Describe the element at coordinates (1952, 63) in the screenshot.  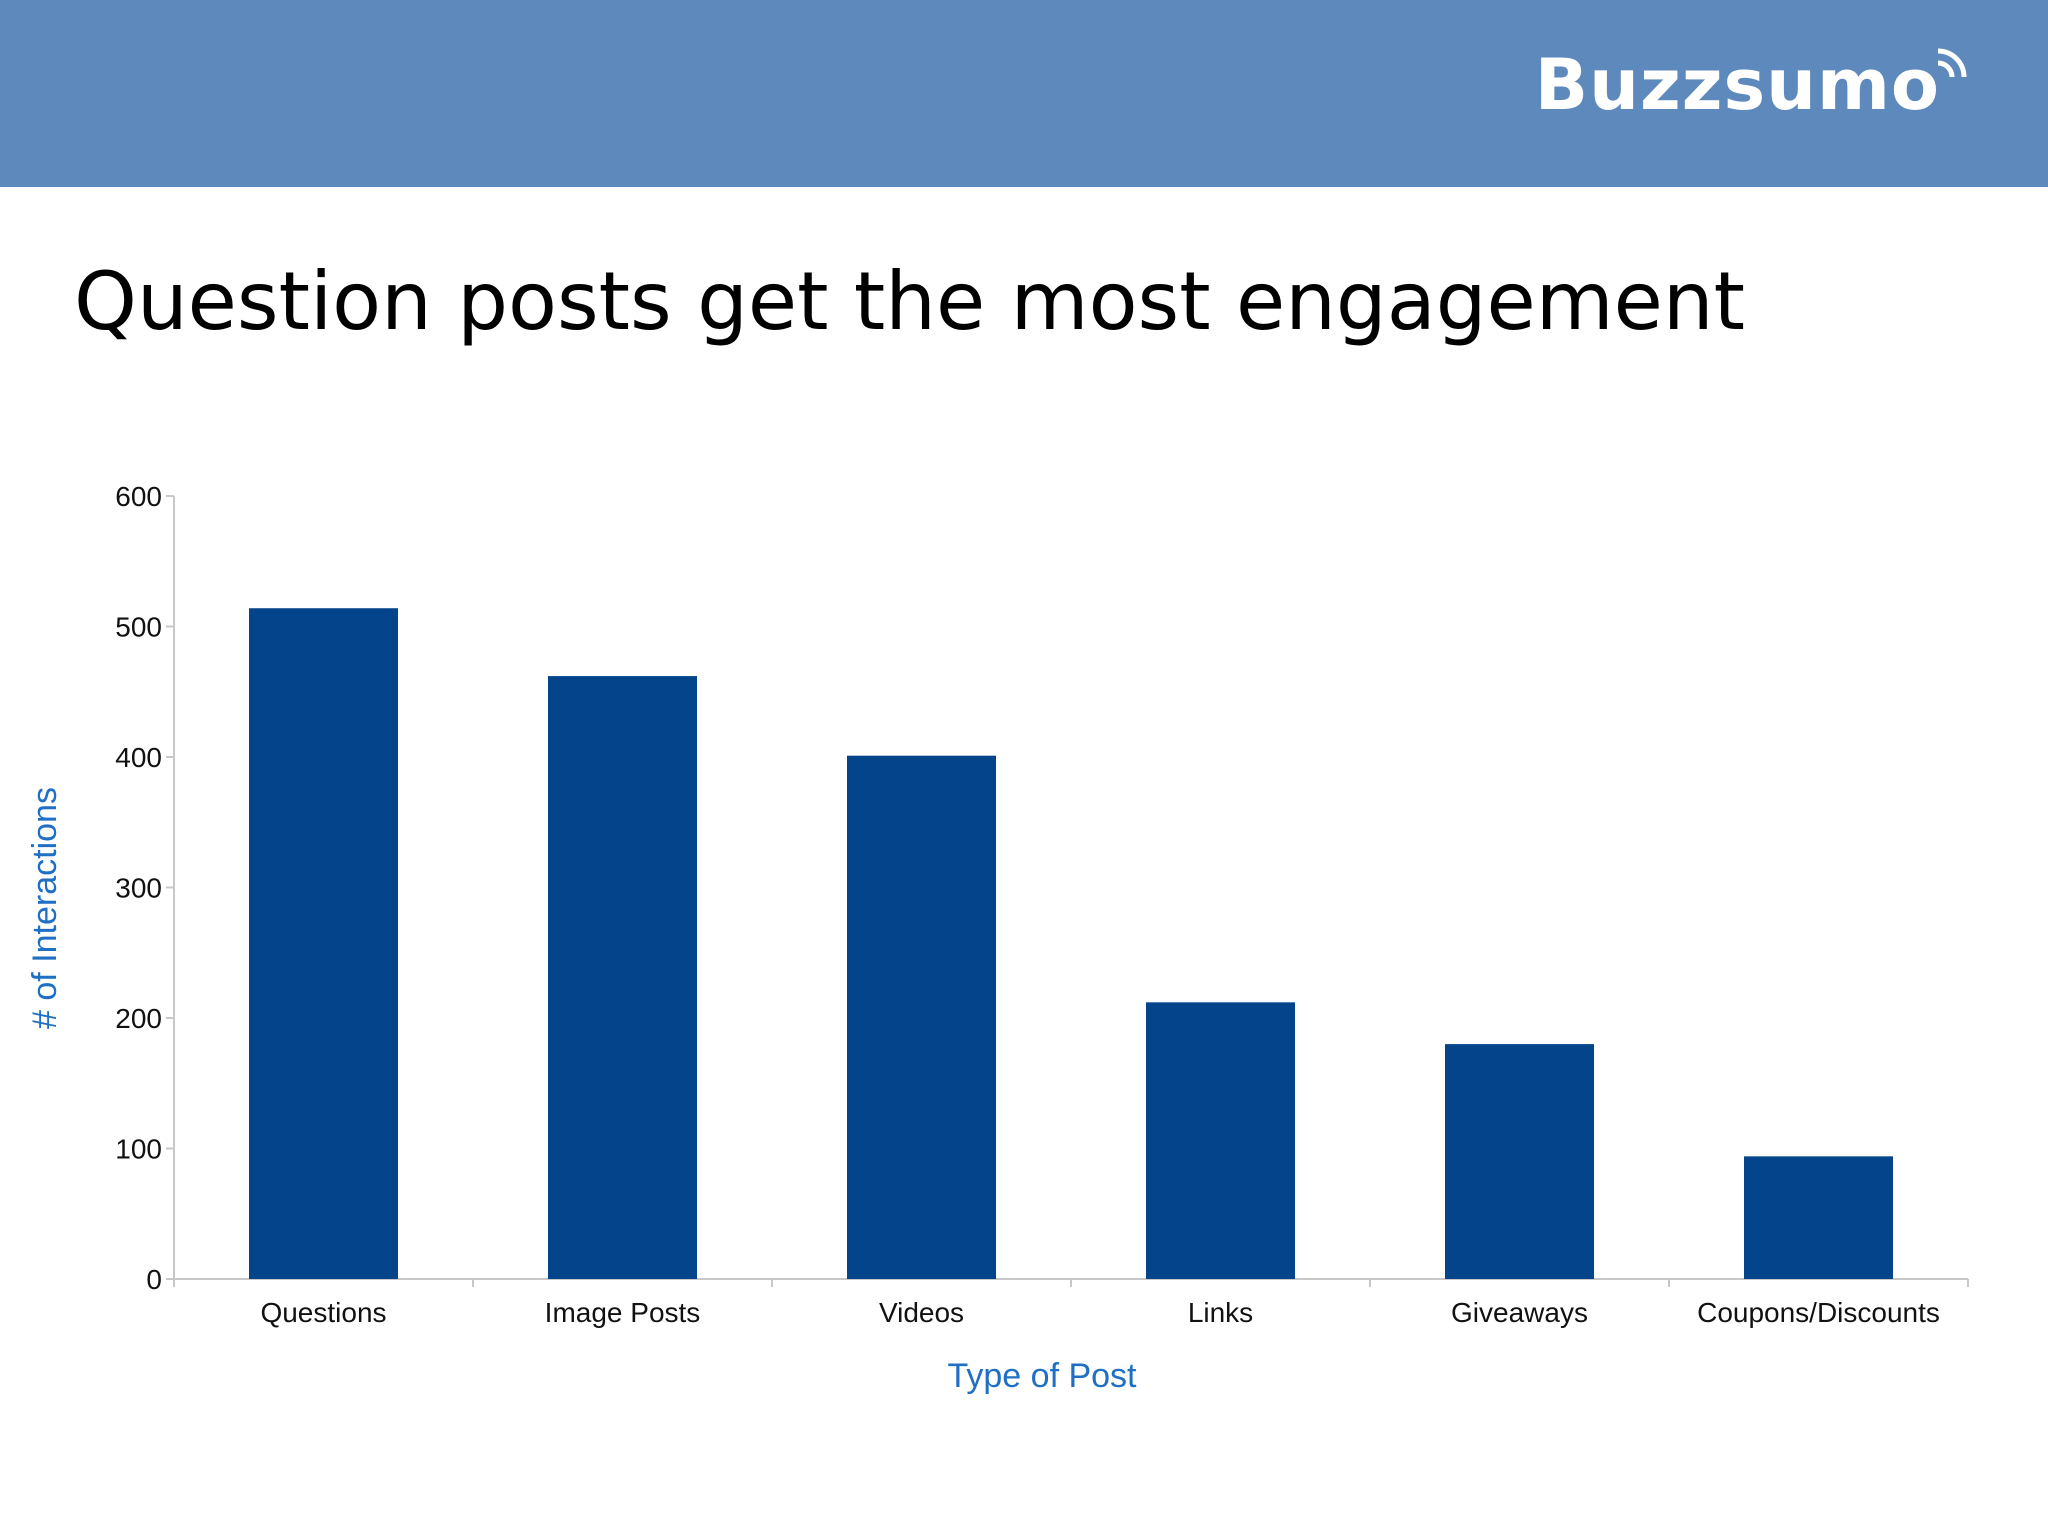
I see `signal-icon` at that location.